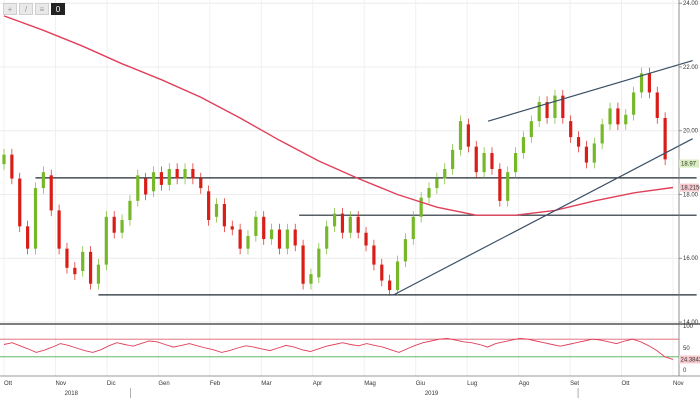  Describe the element at coordinates (689, 165) in the screenshot. I see `last-price-badge: 18.97` at that location.